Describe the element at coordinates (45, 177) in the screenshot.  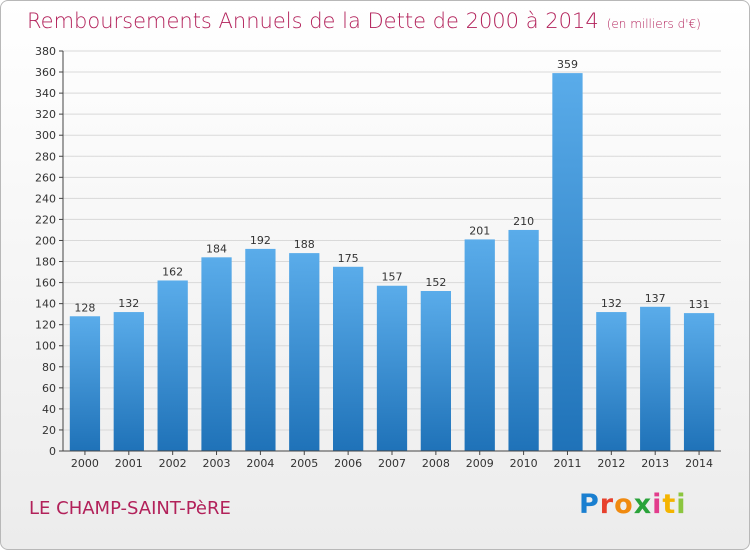
I see `y-tick-label: 260` at that location.